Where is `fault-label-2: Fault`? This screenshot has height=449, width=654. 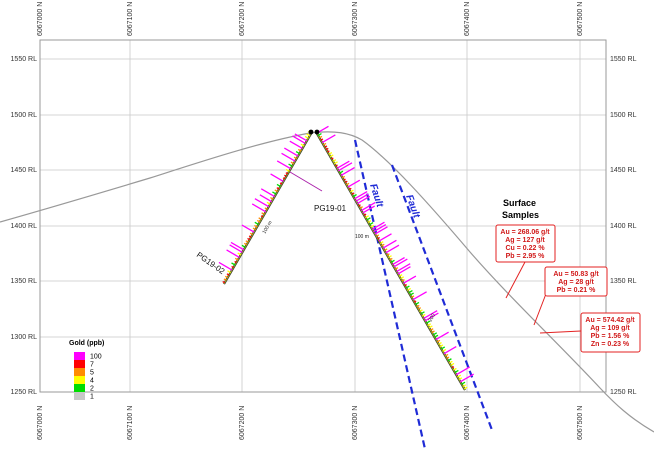
fault-label-2: Fault is located at coordinates (412, 206).